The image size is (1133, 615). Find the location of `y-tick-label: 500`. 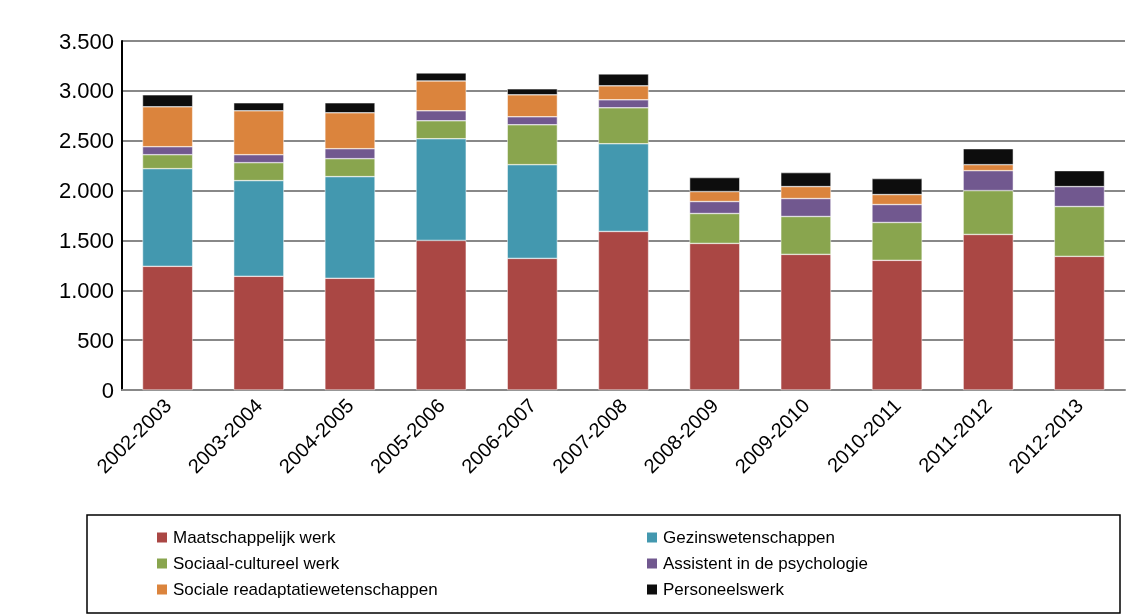

y-tick-label: 500 is located at coordinates (95, 340).